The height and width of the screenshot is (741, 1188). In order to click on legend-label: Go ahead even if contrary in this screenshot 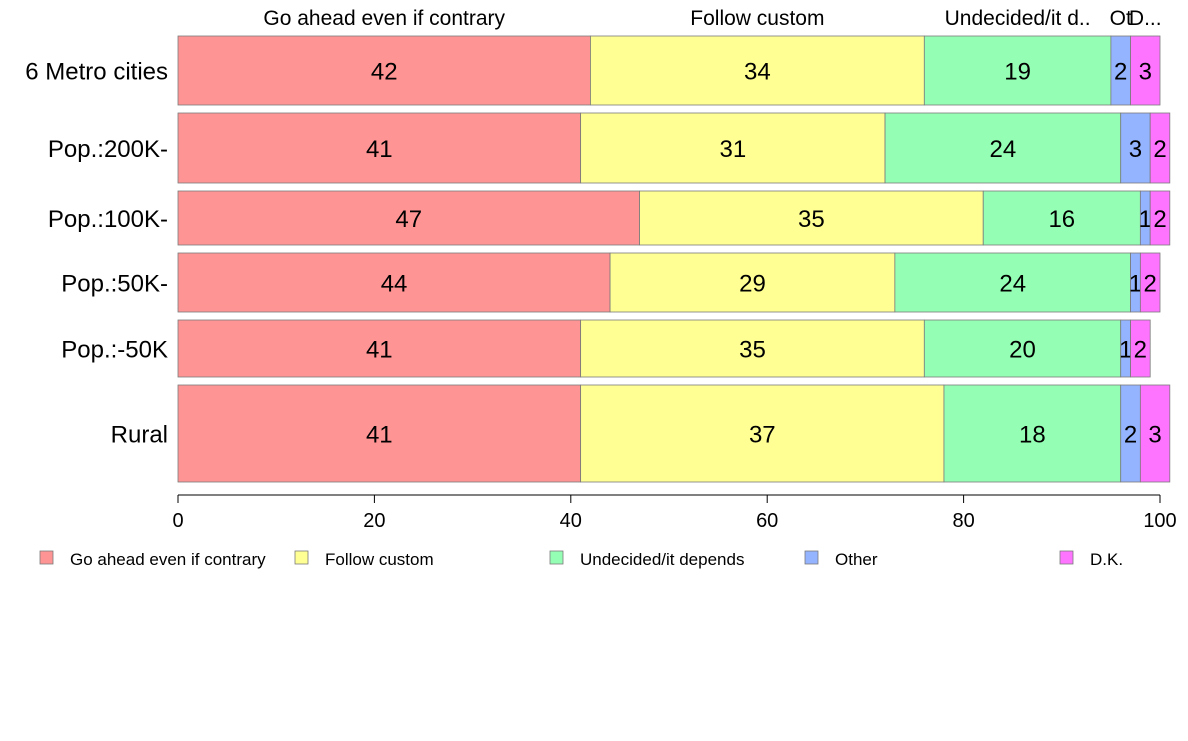, I will do `click(168, 559)`.